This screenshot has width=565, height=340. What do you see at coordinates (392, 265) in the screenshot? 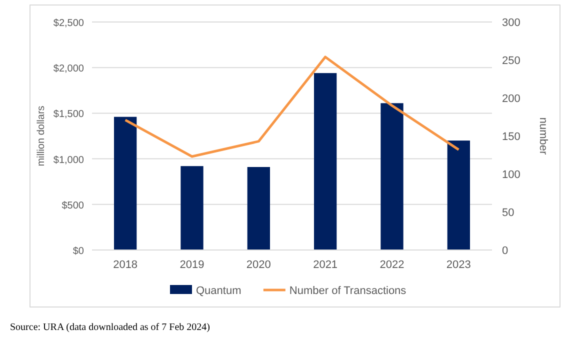
I see `x-tick-label: 2022` at bounding box center [392, 265].